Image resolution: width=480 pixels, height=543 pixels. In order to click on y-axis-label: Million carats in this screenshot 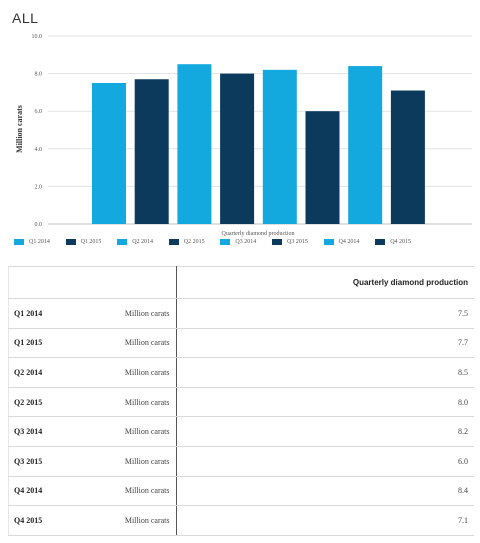, I will do `click(19, 129)`.